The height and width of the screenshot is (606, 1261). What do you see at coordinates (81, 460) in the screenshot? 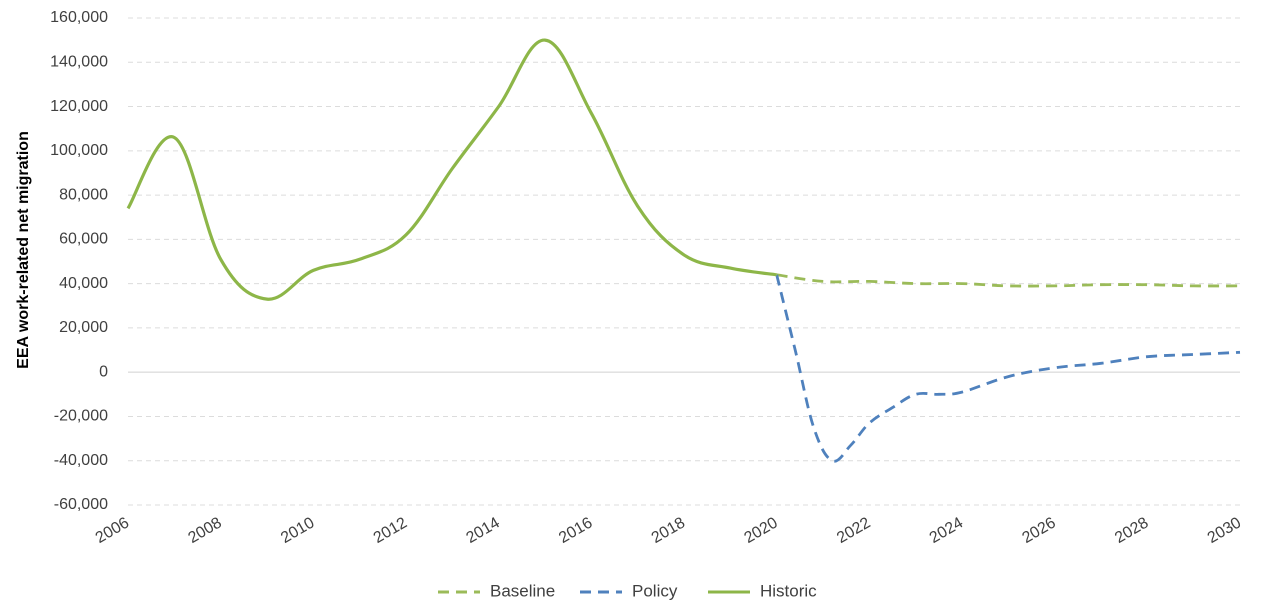
I see `y-tick-label: -40,000` at bounding box center [81, 460].